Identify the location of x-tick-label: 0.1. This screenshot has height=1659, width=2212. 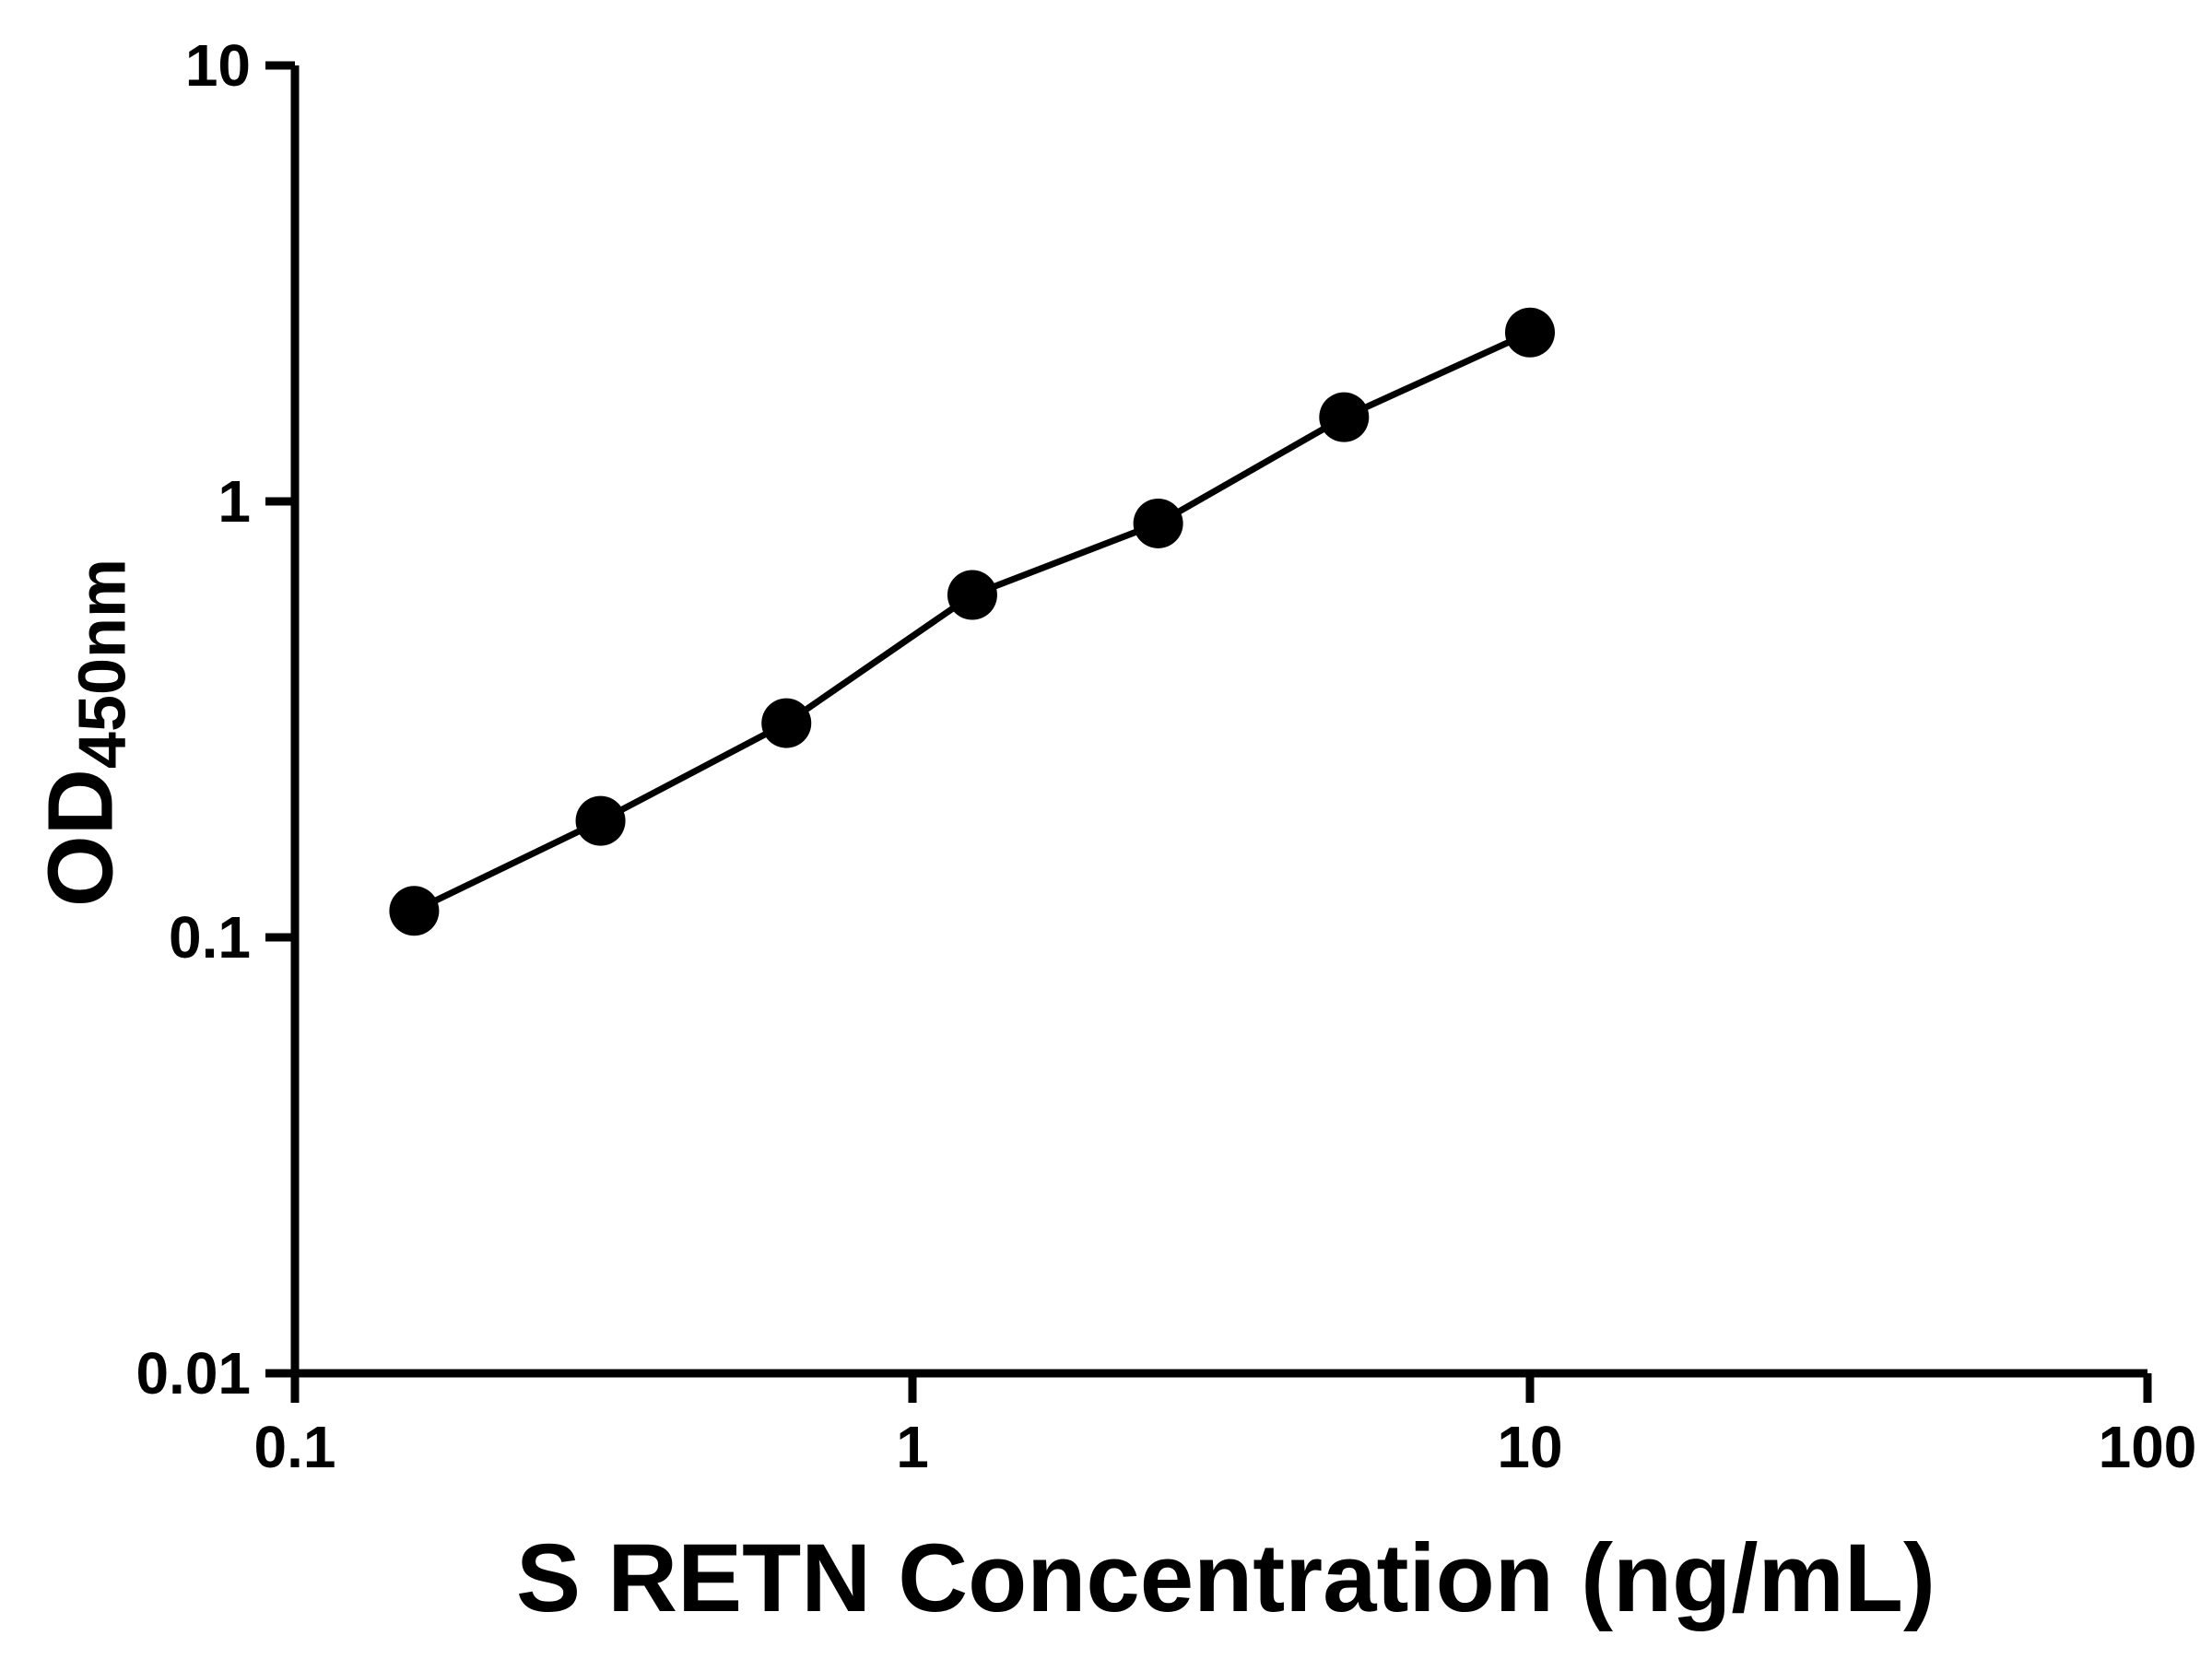
(295, 1447).